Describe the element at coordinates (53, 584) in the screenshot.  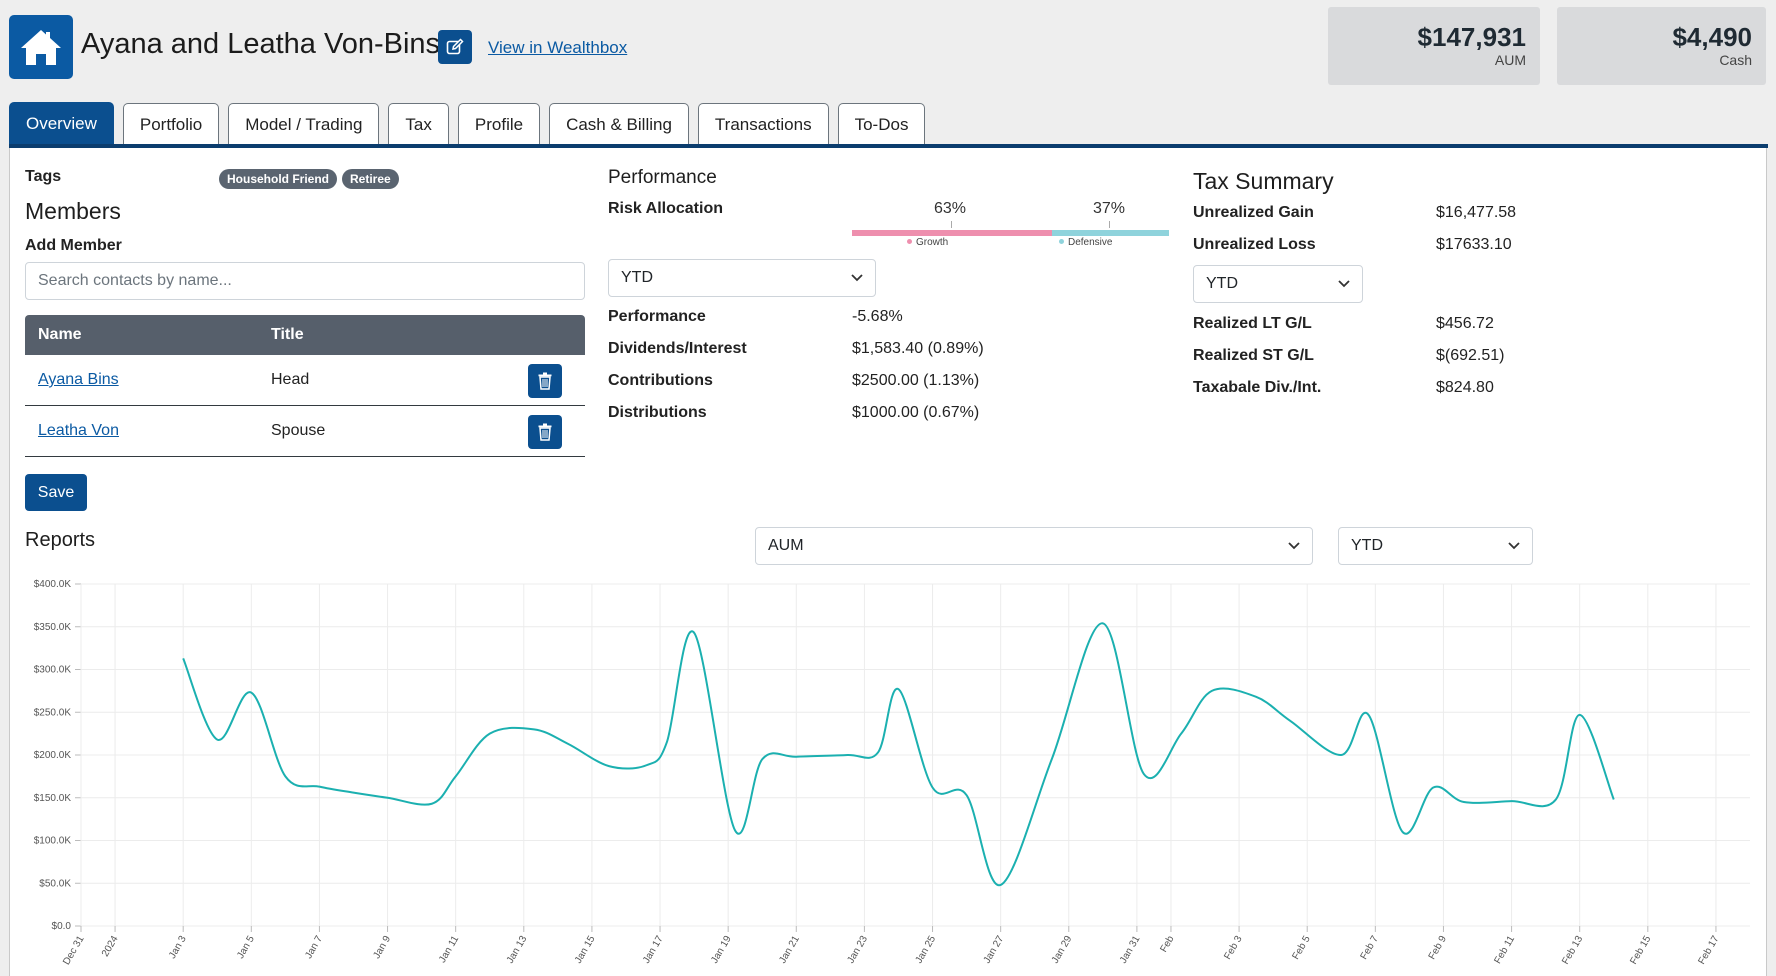
I see `y-tick-label: $400.0K` at that location.